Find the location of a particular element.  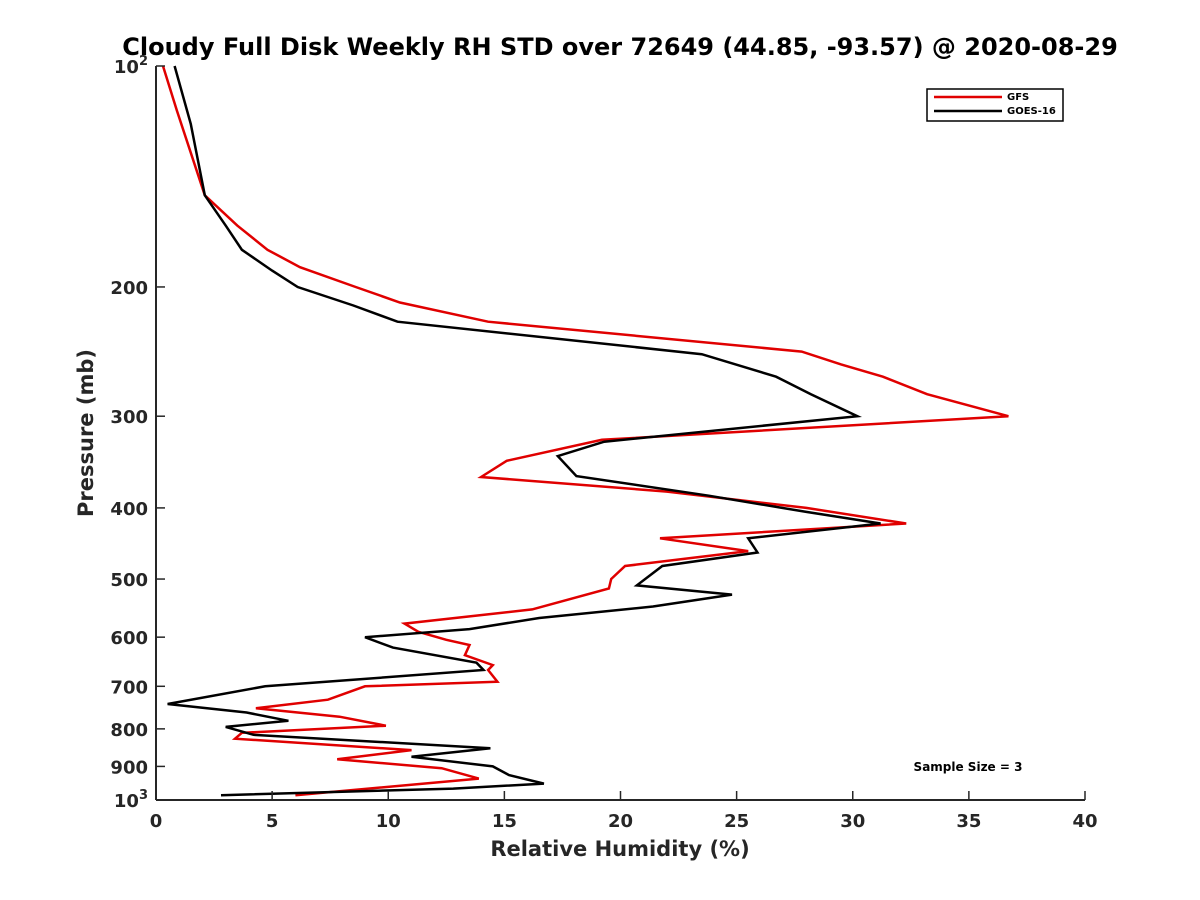

x-ticks: 0 5 10 15 20 25 30 35 40 is located at coordinates (624, 811).